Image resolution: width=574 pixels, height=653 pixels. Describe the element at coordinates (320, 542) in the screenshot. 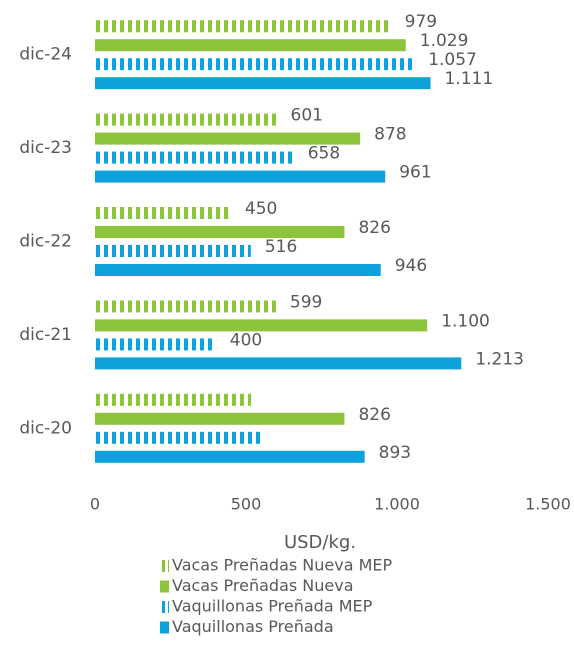

I see `x-axis-title: USD/kg.` at that location.